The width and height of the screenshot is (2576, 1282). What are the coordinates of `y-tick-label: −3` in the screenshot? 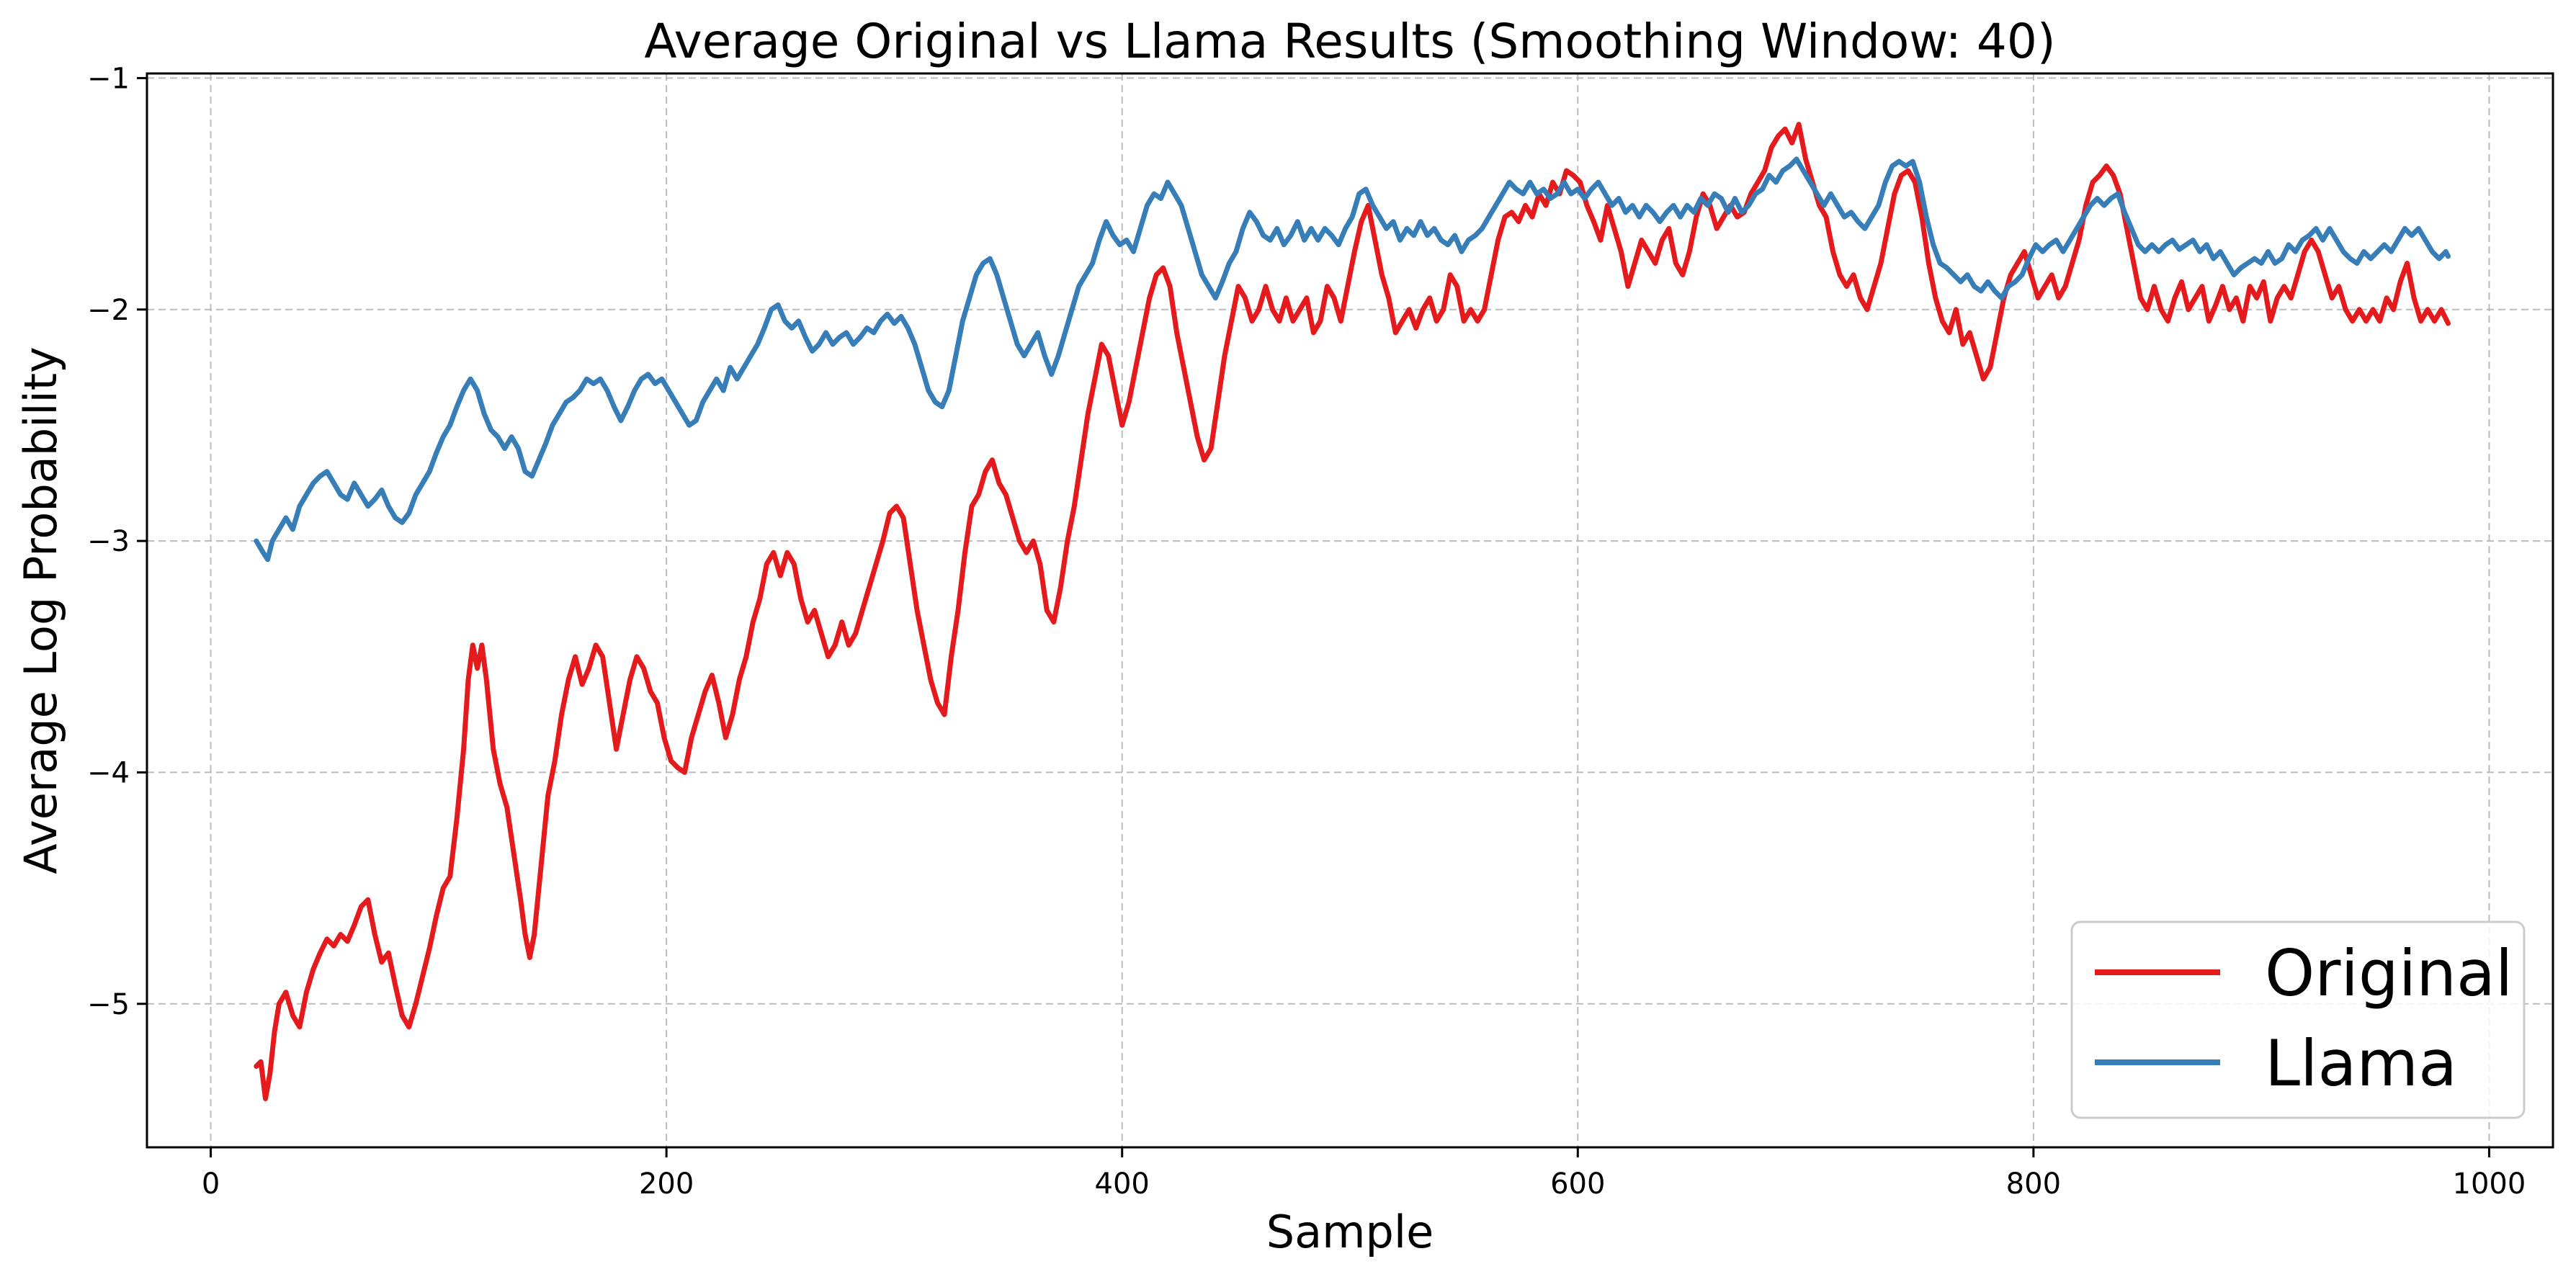 It's located at (108, 541).